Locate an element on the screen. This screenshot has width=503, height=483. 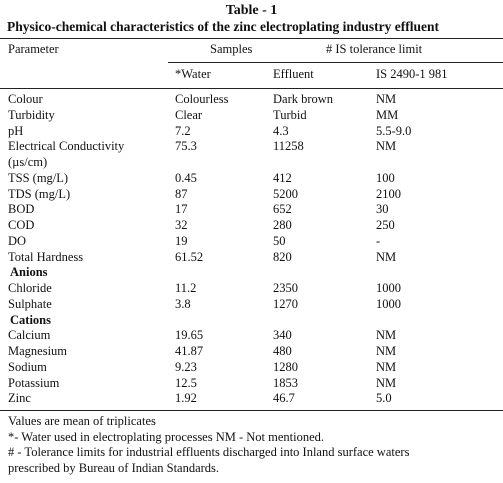
row-label: BOD is located at coordinates (21, 209).